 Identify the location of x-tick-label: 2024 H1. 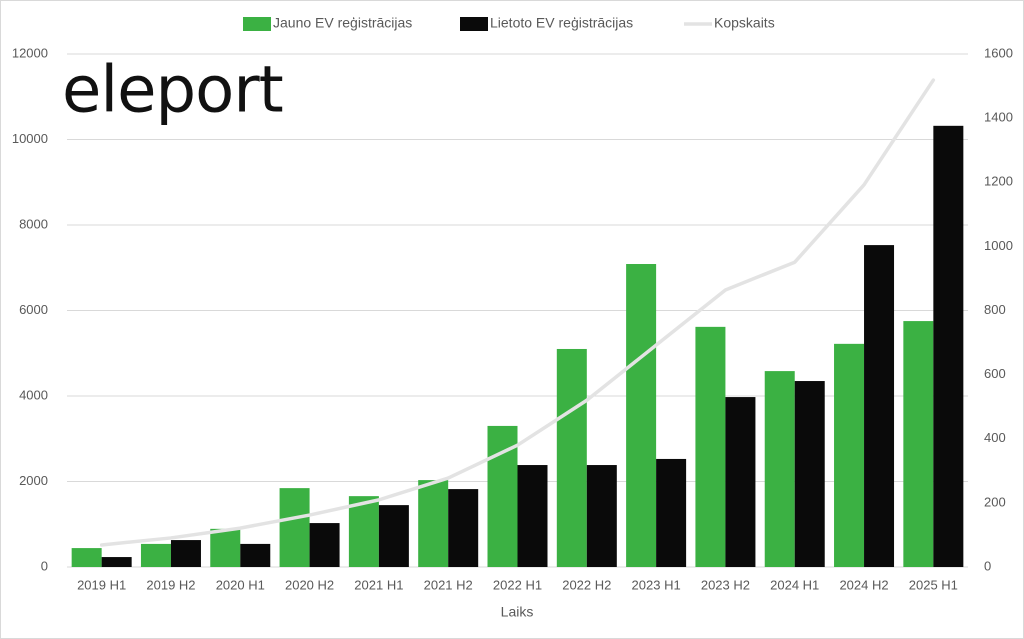
(794, 584).